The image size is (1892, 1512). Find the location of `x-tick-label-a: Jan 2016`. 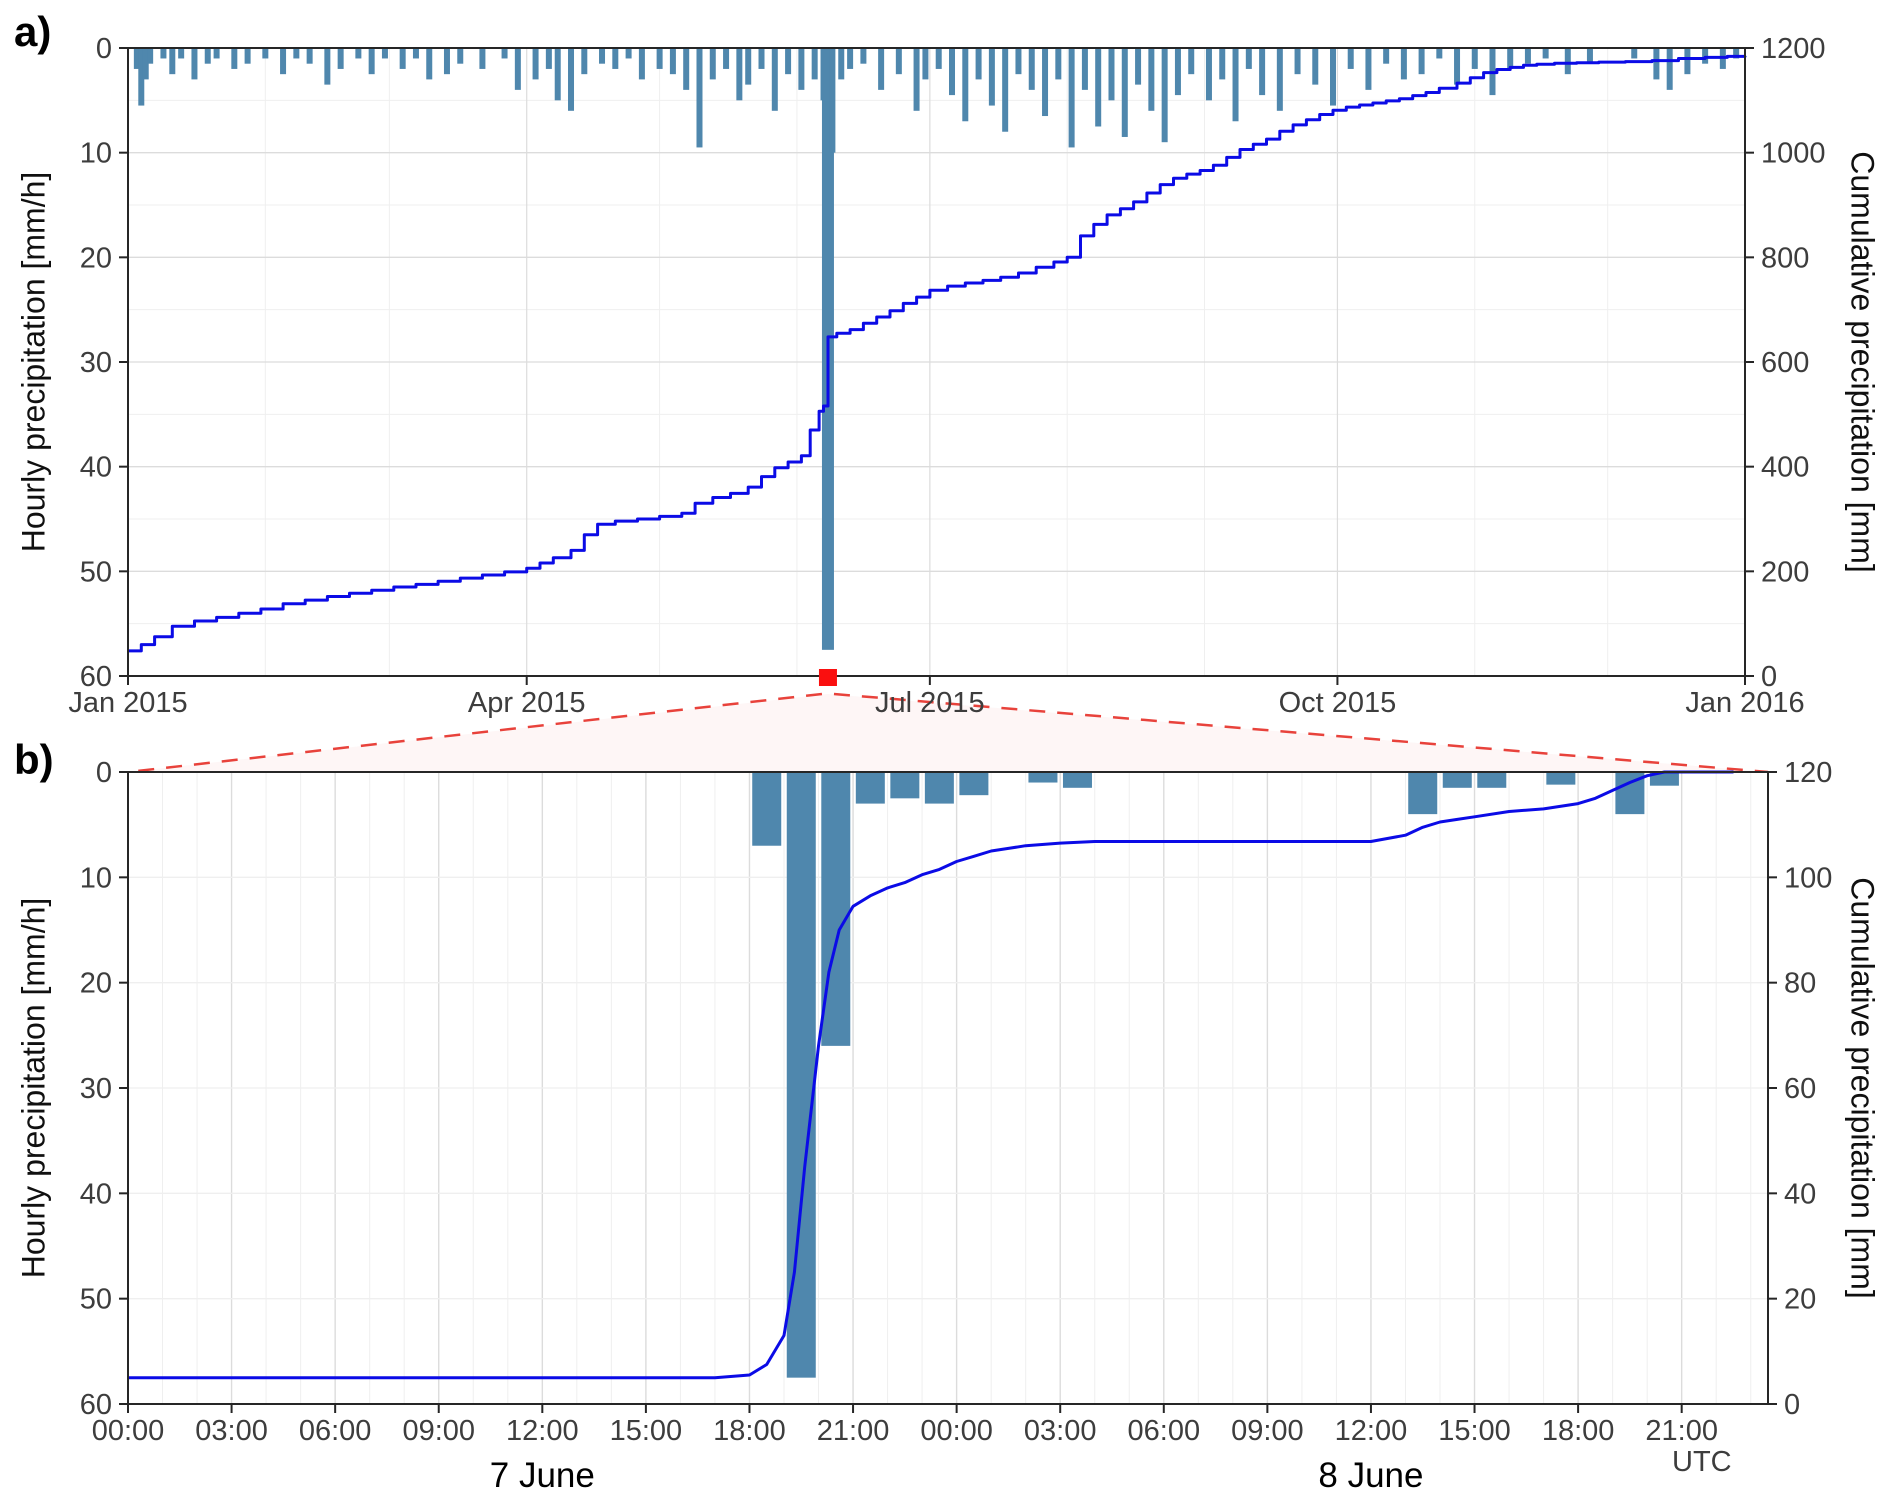

x-tick-label-a: Jan 2016 is located at coordinates (1744, 703).